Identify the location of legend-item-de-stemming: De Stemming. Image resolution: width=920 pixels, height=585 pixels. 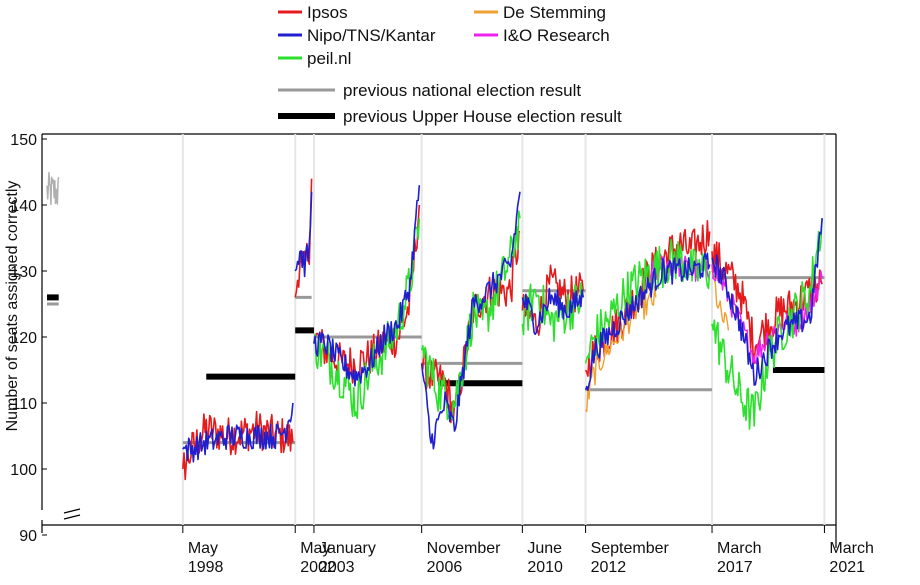
(540, 12).